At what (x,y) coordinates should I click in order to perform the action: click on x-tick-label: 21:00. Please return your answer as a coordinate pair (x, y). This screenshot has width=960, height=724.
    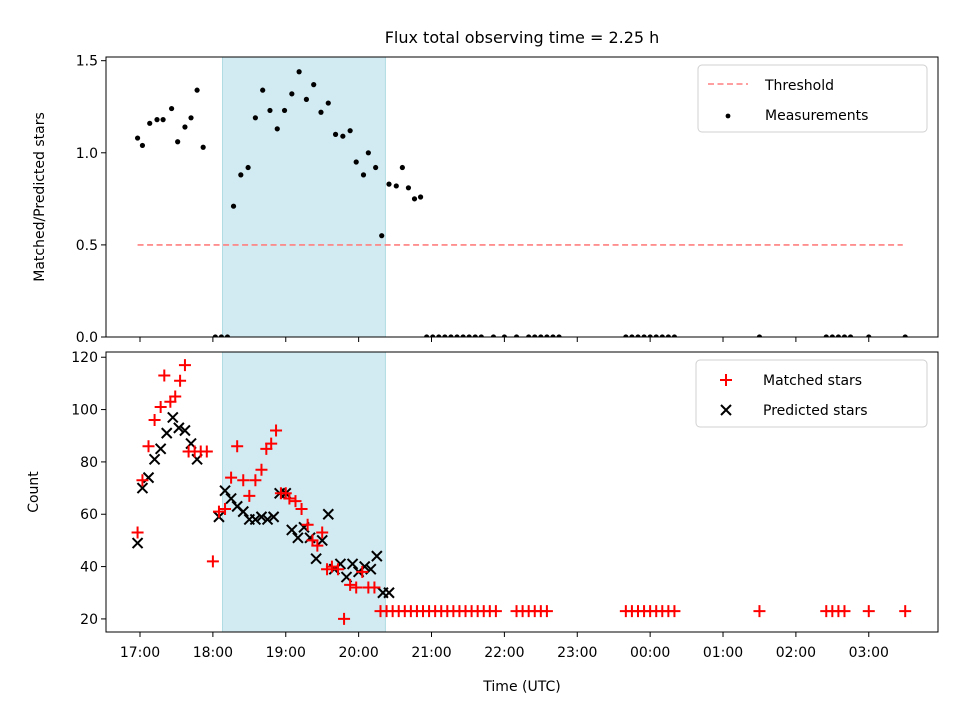
    Looking at the image, I should click on (431, 653).